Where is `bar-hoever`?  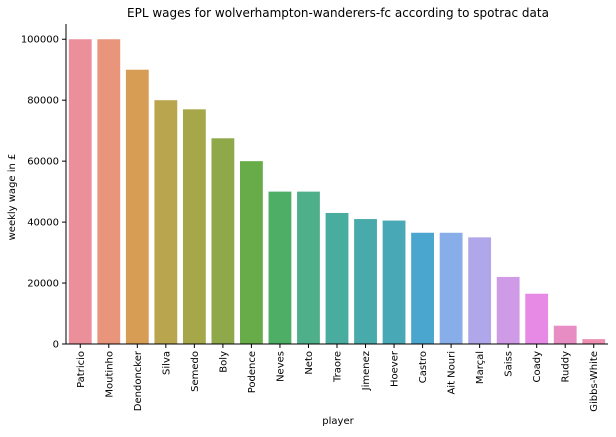
bar-hoever is located at coordinates (394, 282).